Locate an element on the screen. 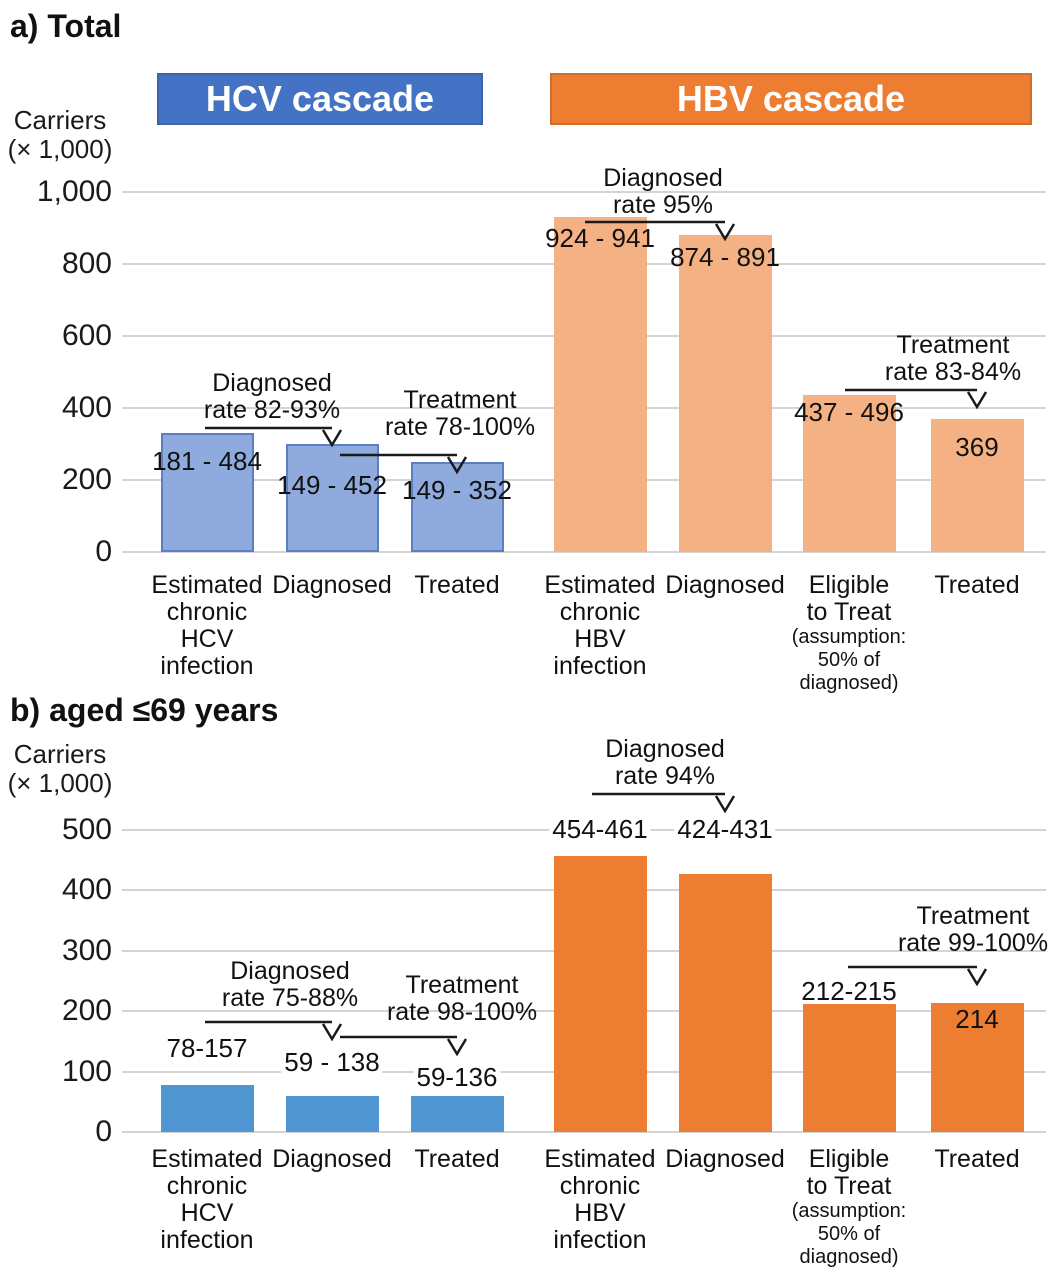 This screenshot has height=1276, width=1063. y-tick-label: 300 is located at coordinates (86, 950).